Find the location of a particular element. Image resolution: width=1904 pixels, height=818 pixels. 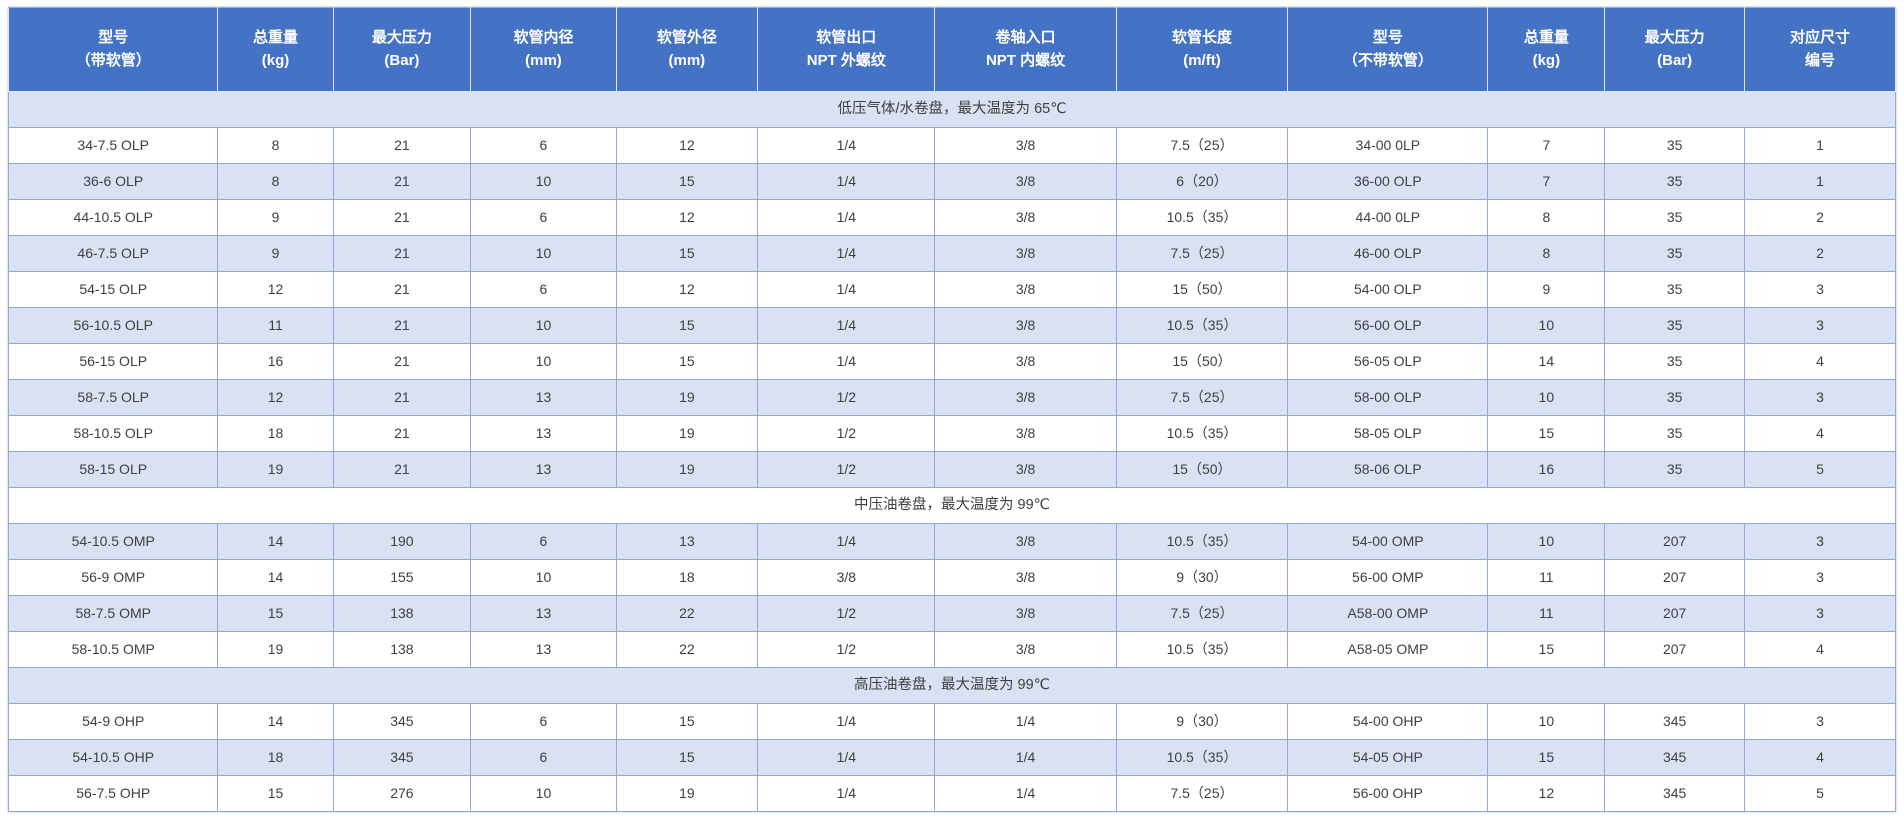

value-cell: 22 is located at coordinates (687, 649).